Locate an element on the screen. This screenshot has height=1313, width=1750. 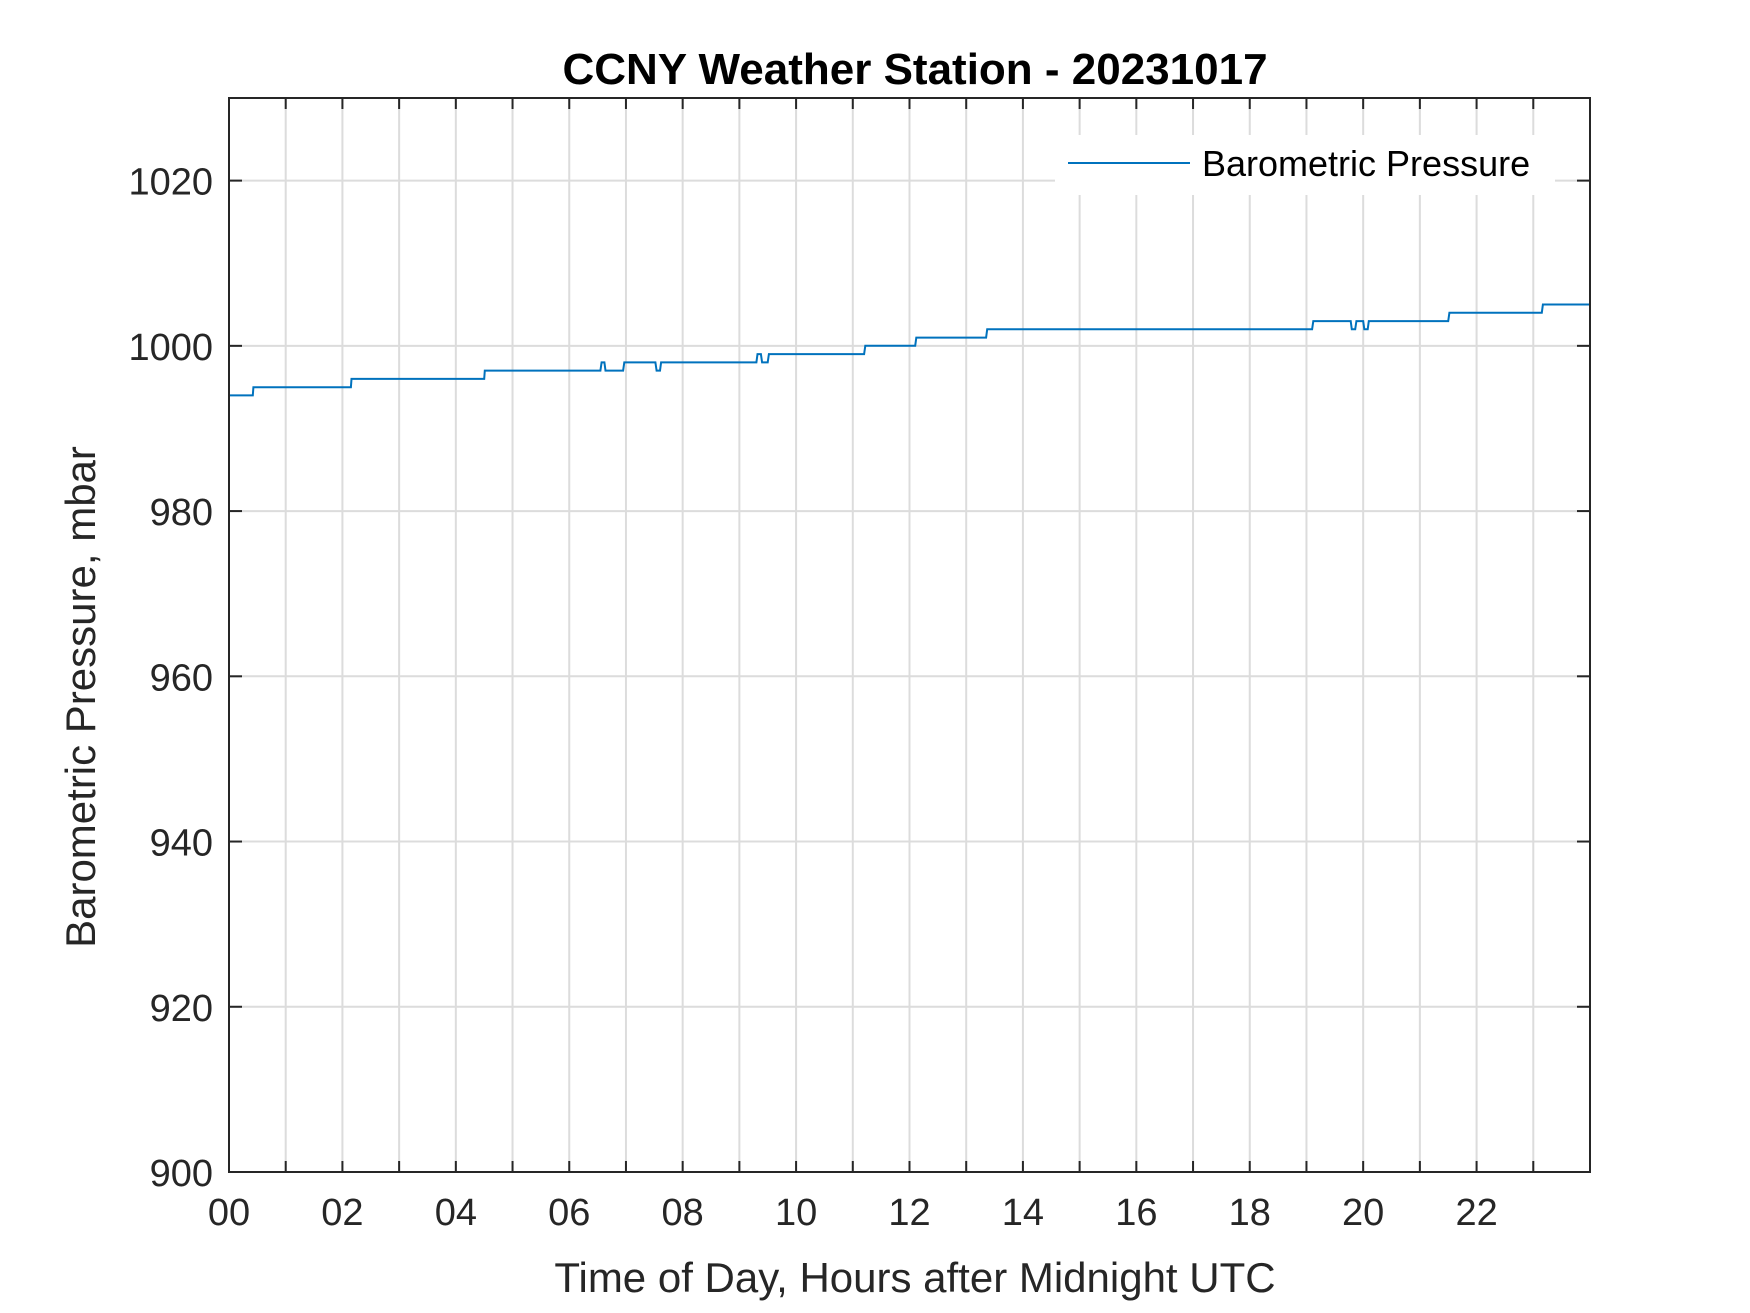
x-tick-label: 10 is located at coordinates (796, 1213).